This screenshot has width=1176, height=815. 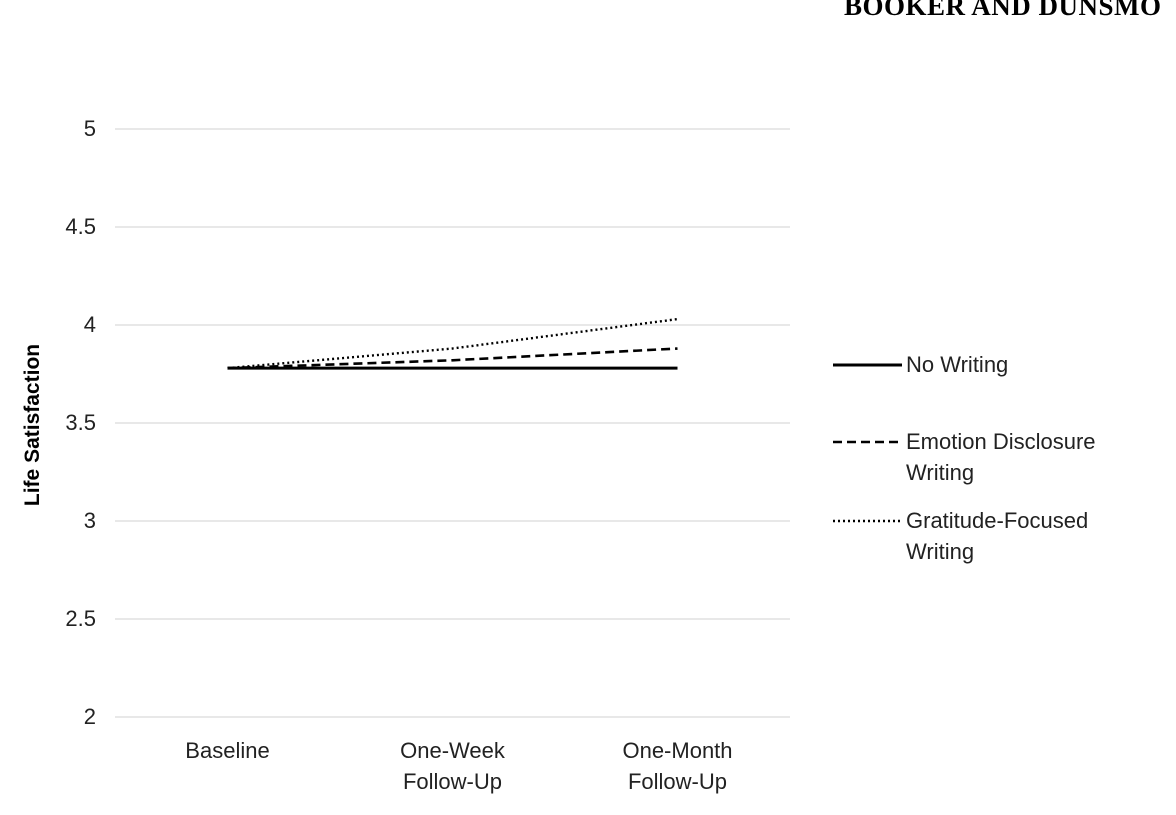 I want to click on y-tick-label: 4.5, so click(x=80, y=226).